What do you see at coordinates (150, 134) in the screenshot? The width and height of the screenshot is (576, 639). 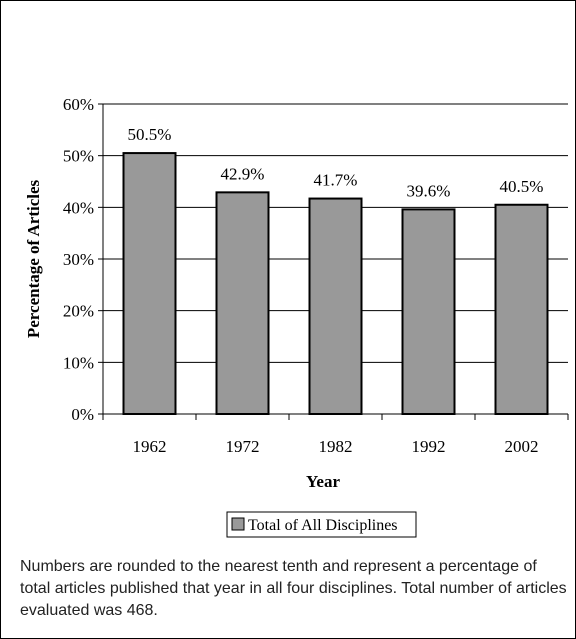 I see `data-label: 50.5%` at bounding box center [150, 134].